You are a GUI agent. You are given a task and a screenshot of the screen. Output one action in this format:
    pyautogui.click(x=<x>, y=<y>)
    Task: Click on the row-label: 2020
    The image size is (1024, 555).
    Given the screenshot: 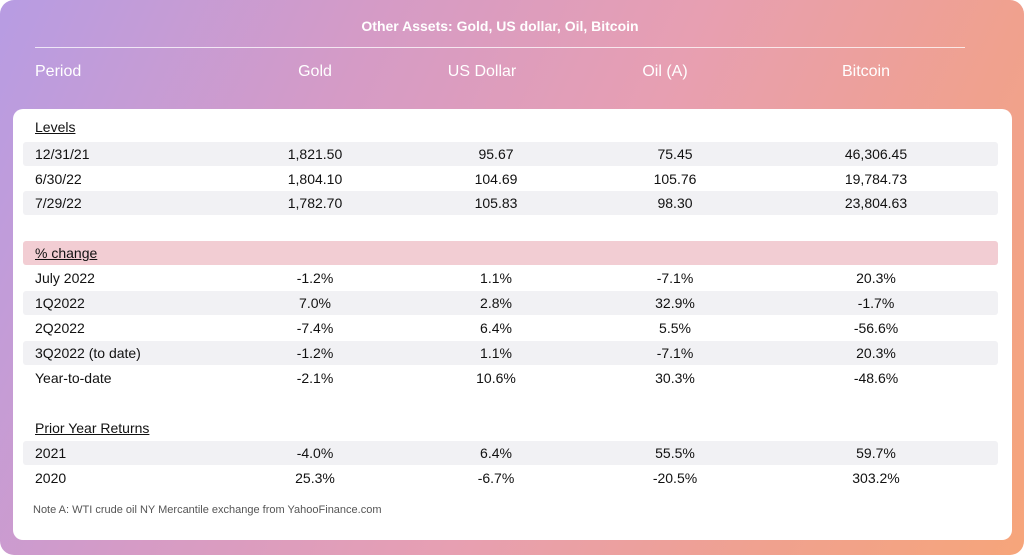 What is the action you would take?
    pyautogui.click(x=51, y=478)
    